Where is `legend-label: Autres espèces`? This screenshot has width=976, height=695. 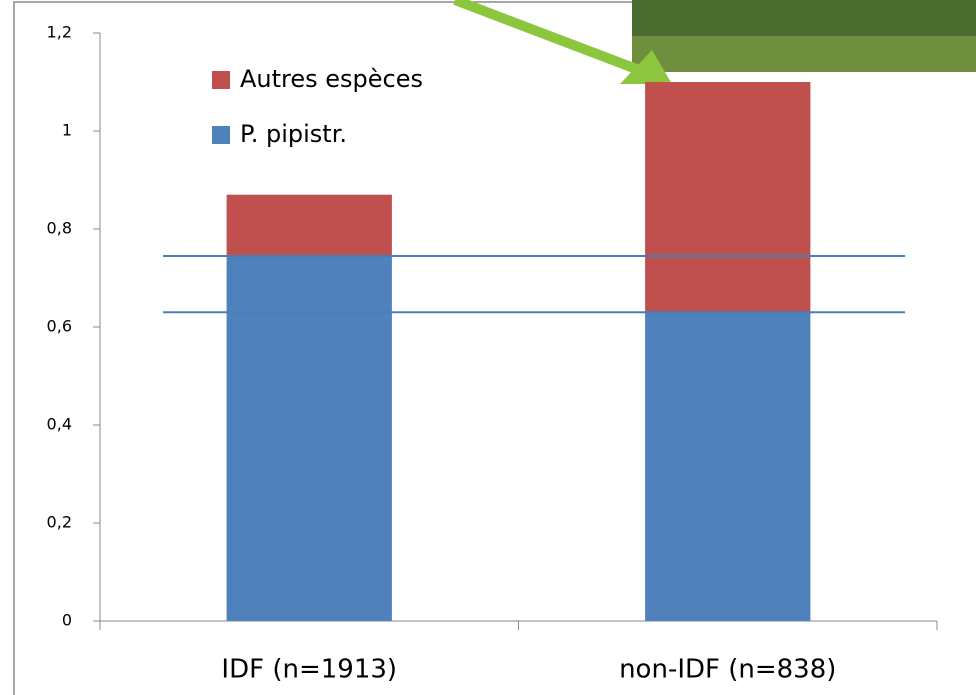
legend-label: Autres espèces is located at coordinates (331, 79).